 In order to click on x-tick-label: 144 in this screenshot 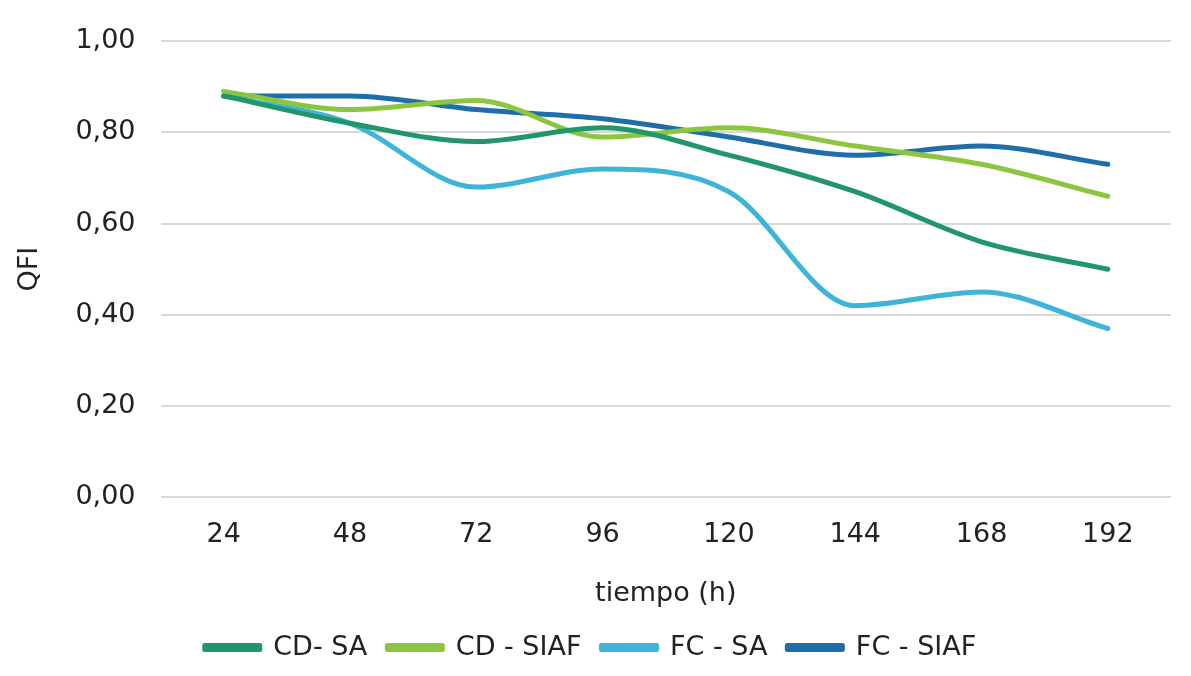, I will do `click(855, 533)`.